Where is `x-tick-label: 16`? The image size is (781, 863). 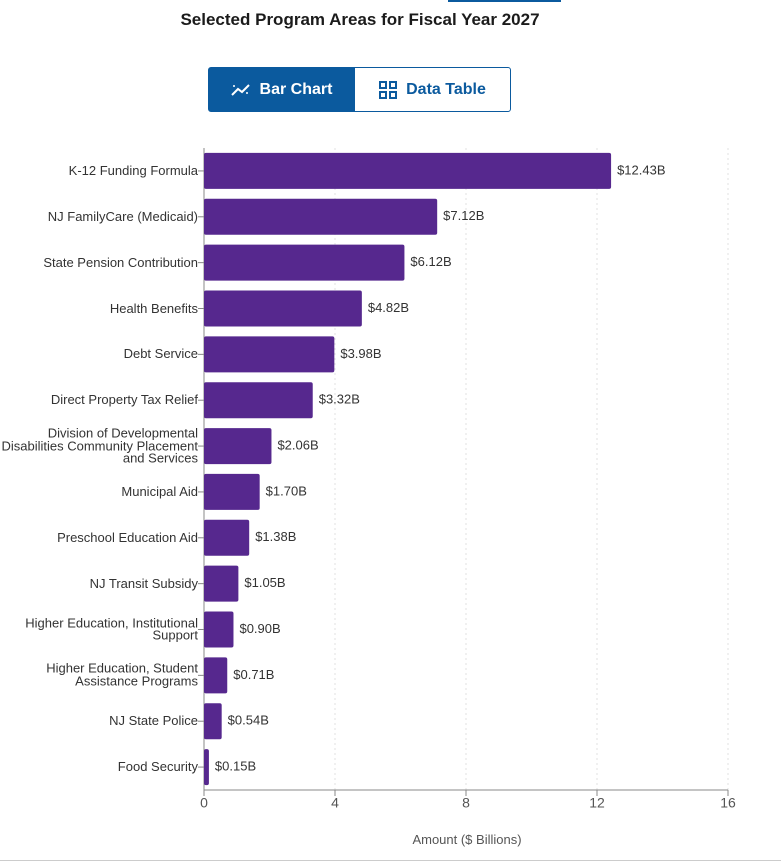
x-tick-label: 16 is located at coordinates (728, 803).